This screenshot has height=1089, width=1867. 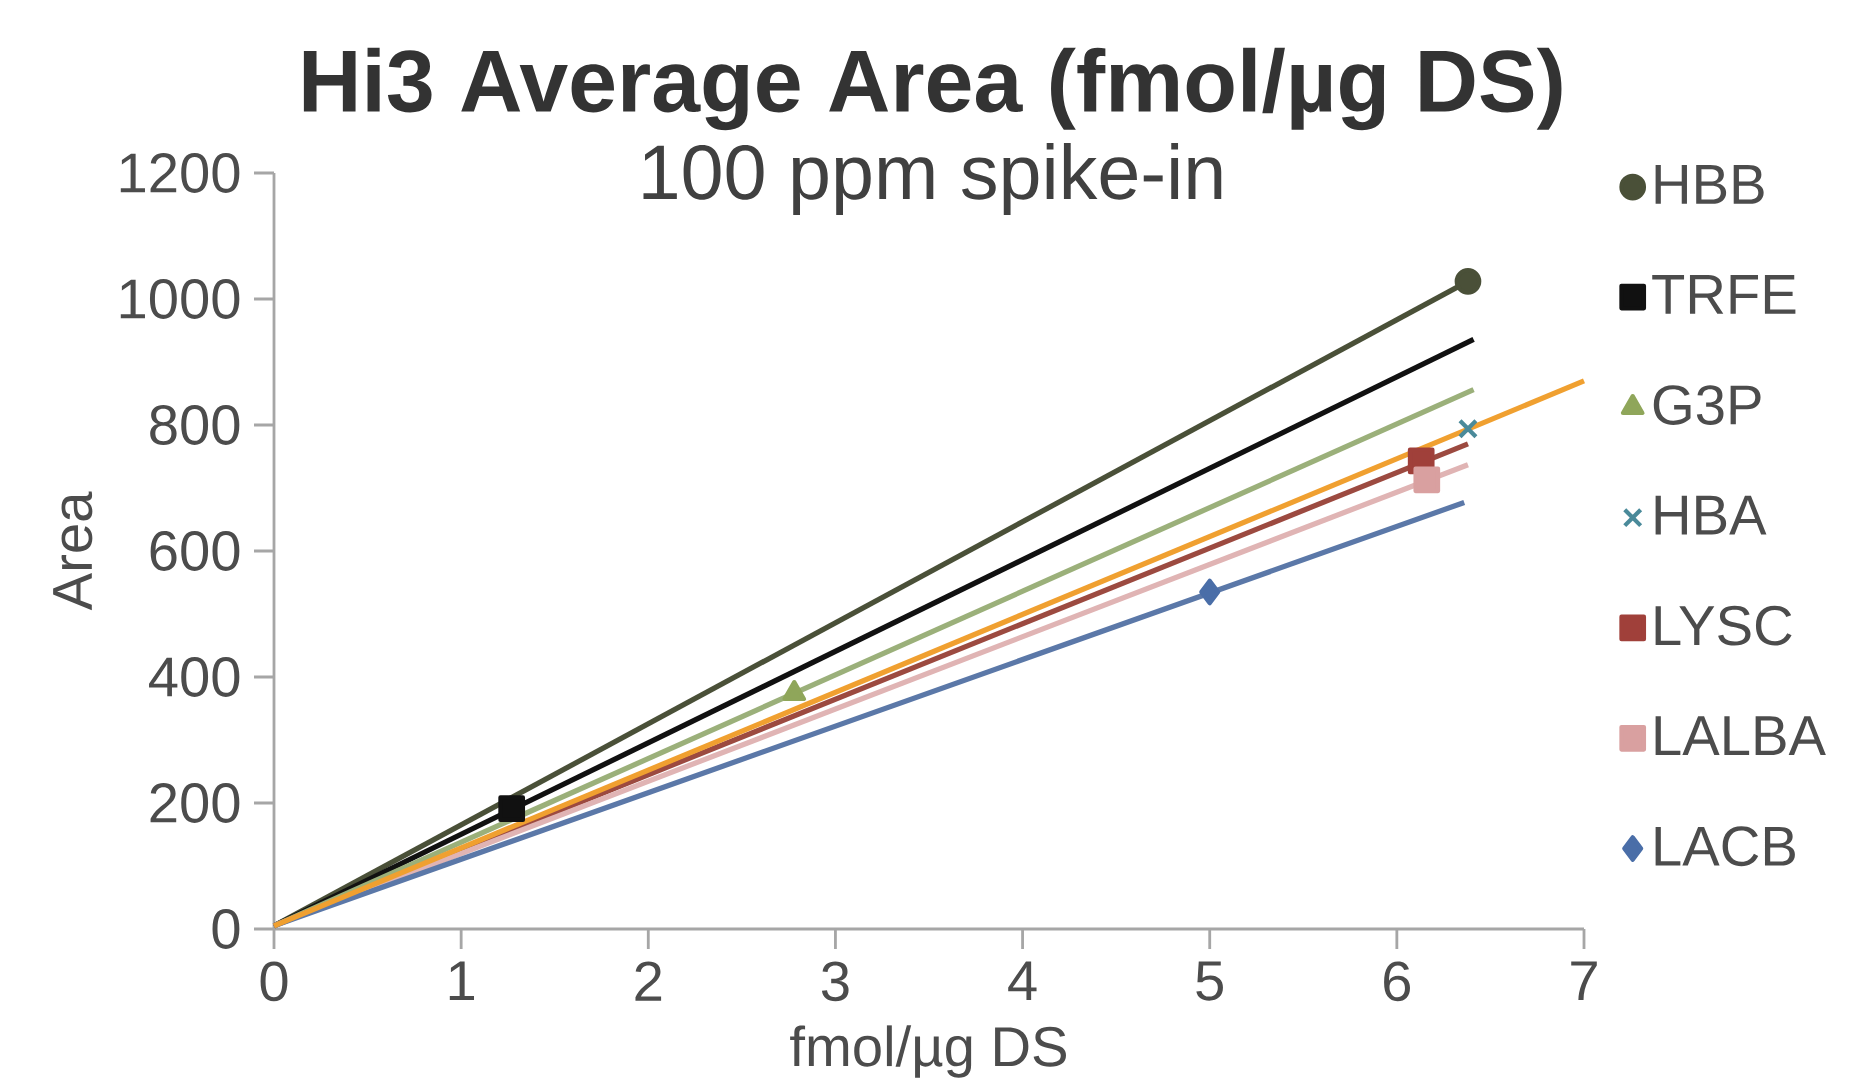 What do you see at coordinates (835, 981) in the screenshot?
I see `x-tick-label: 3` at bounding box center [835, 981].